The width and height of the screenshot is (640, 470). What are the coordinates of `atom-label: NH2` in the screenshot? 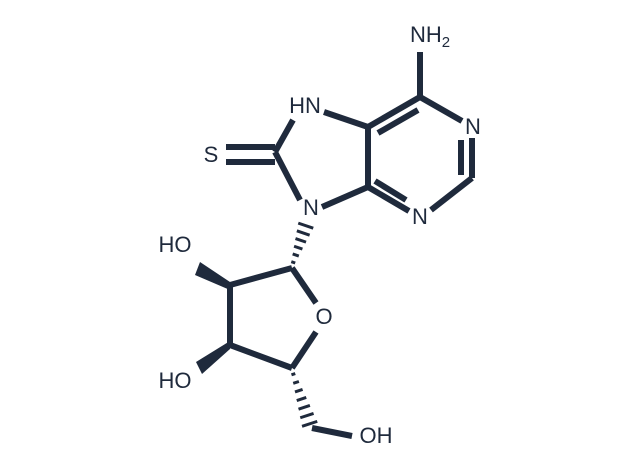 It's located at (430, 36).